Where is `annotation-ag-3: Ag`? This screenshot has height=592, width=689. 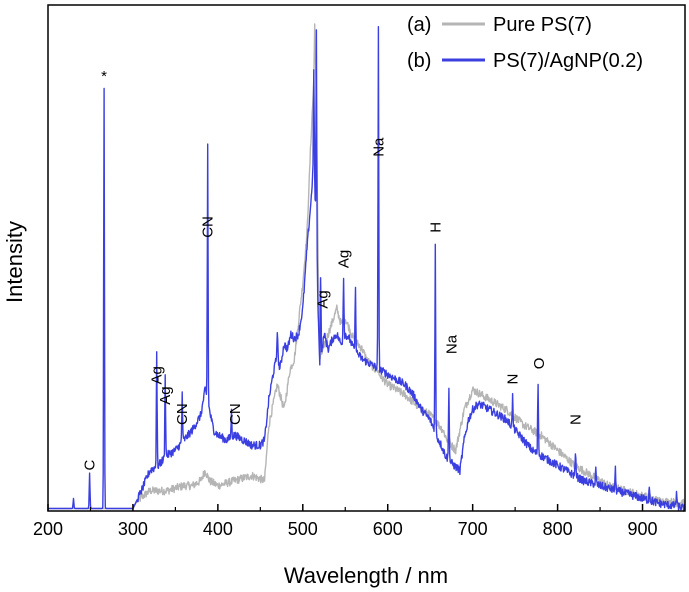
annotation-ag-3: Ag is located at coordinates (165, 395).